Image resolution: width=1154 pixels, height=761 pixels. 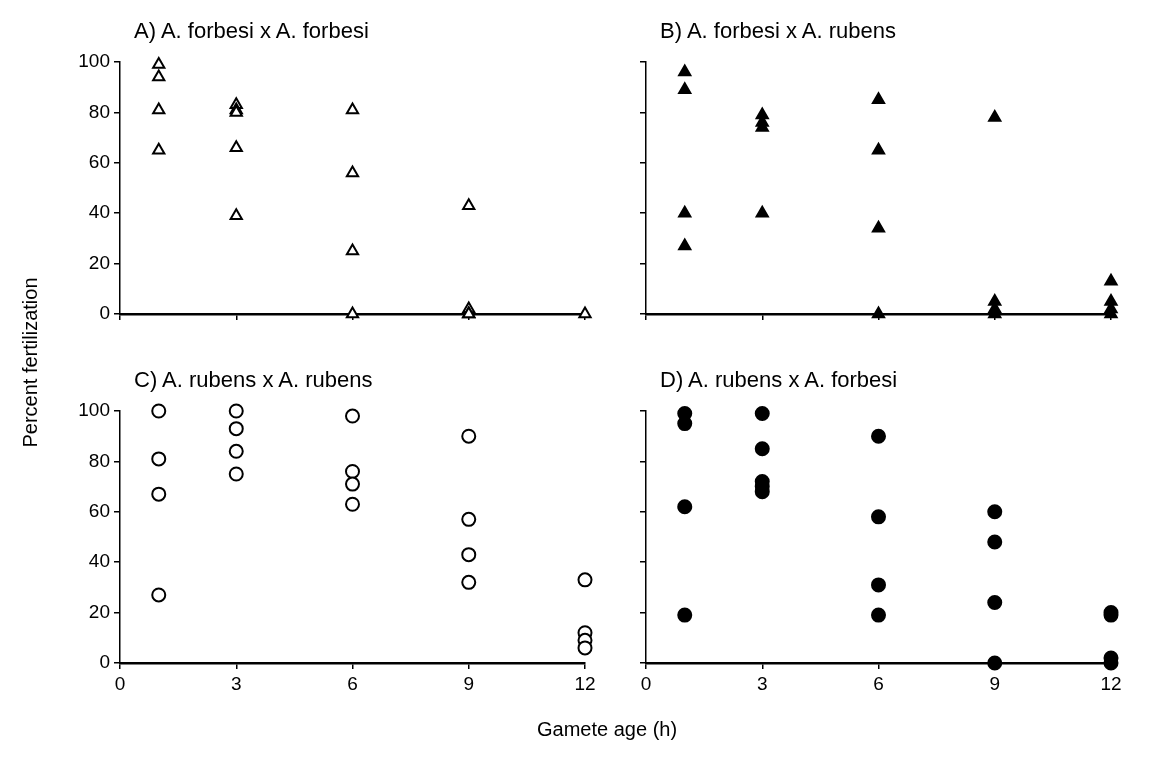 I want to click on y-axis-title: Percent fertilization, so click(x=30, y=362).